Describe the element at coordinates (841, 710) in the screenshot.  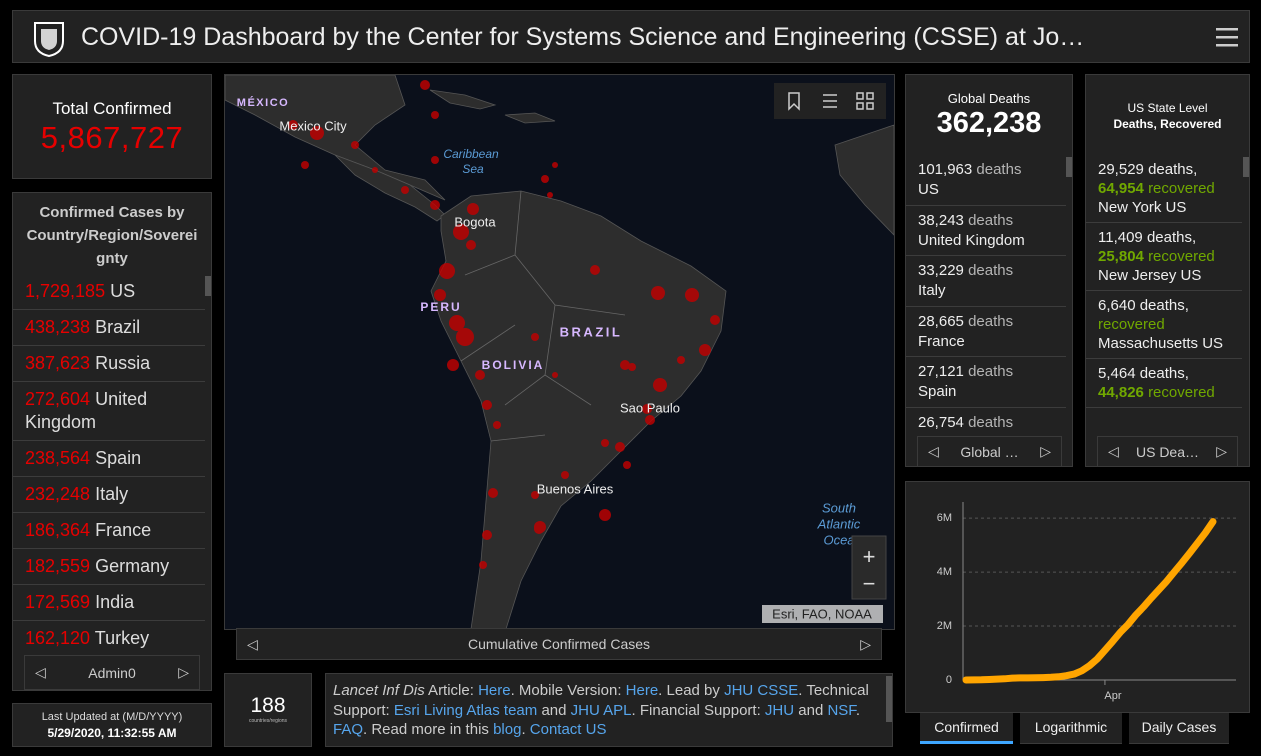
I see `link: NSF` at that location.